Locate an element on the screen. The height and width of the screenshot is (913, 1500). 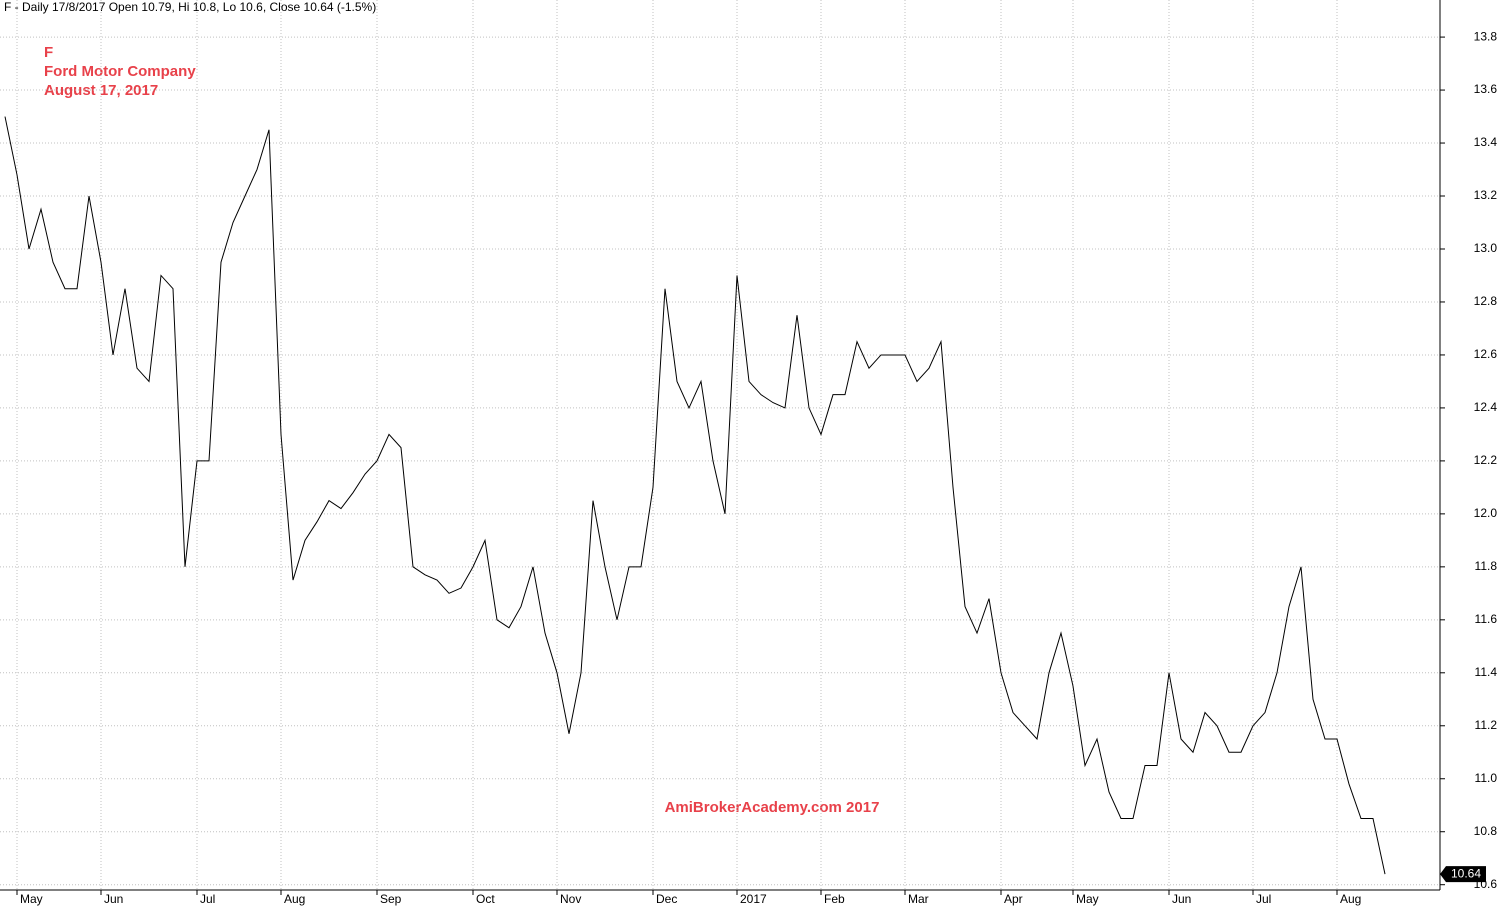
x-tick-label: 2017 is located at coordinates (753, 899).